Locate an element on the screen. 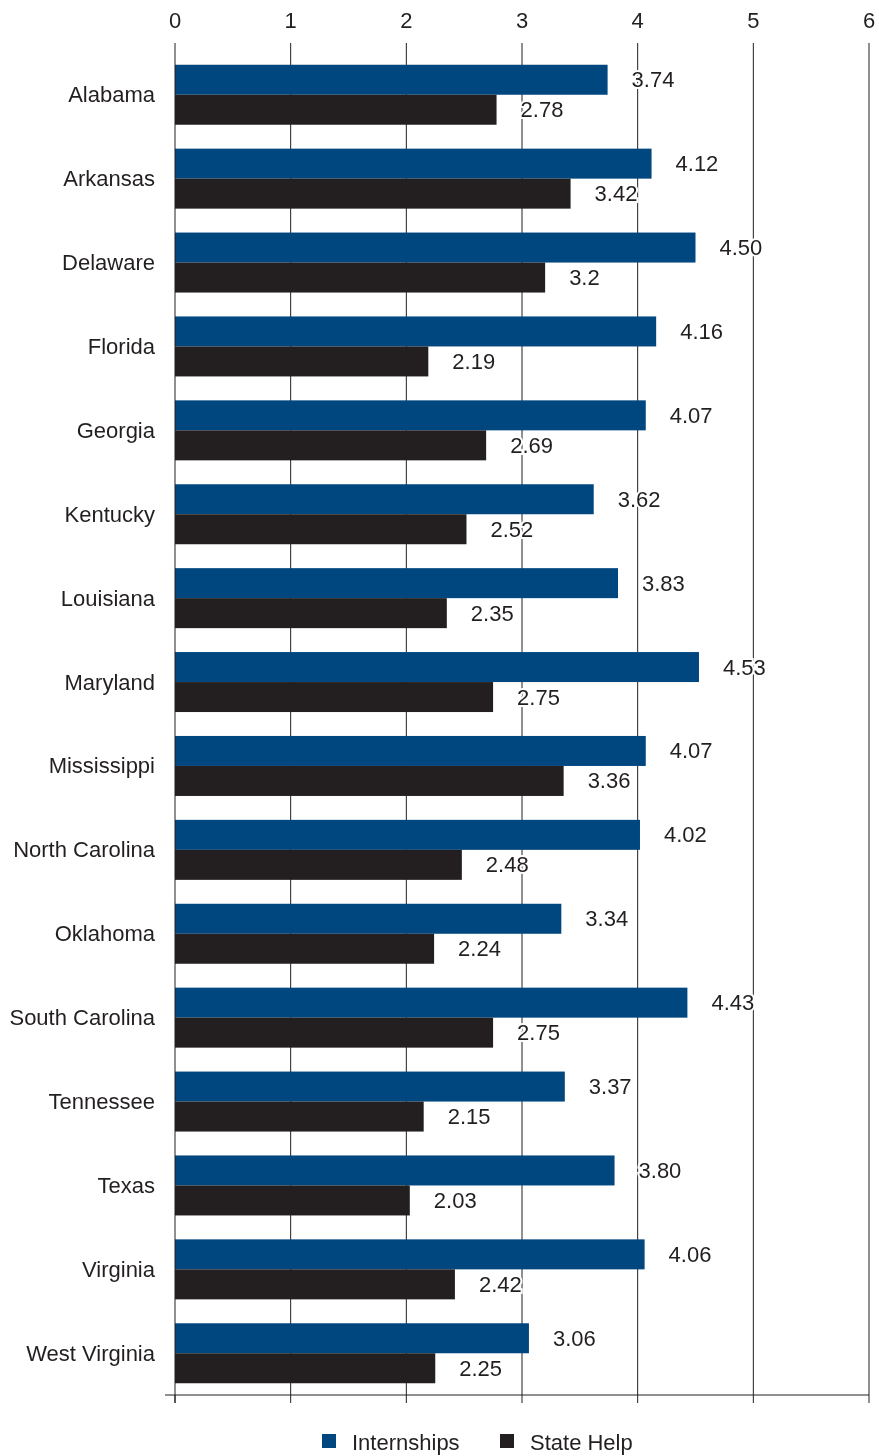 This screenshot has width=879, height=1456. data-label: 2.03 is located at coordinates (455, 1200).